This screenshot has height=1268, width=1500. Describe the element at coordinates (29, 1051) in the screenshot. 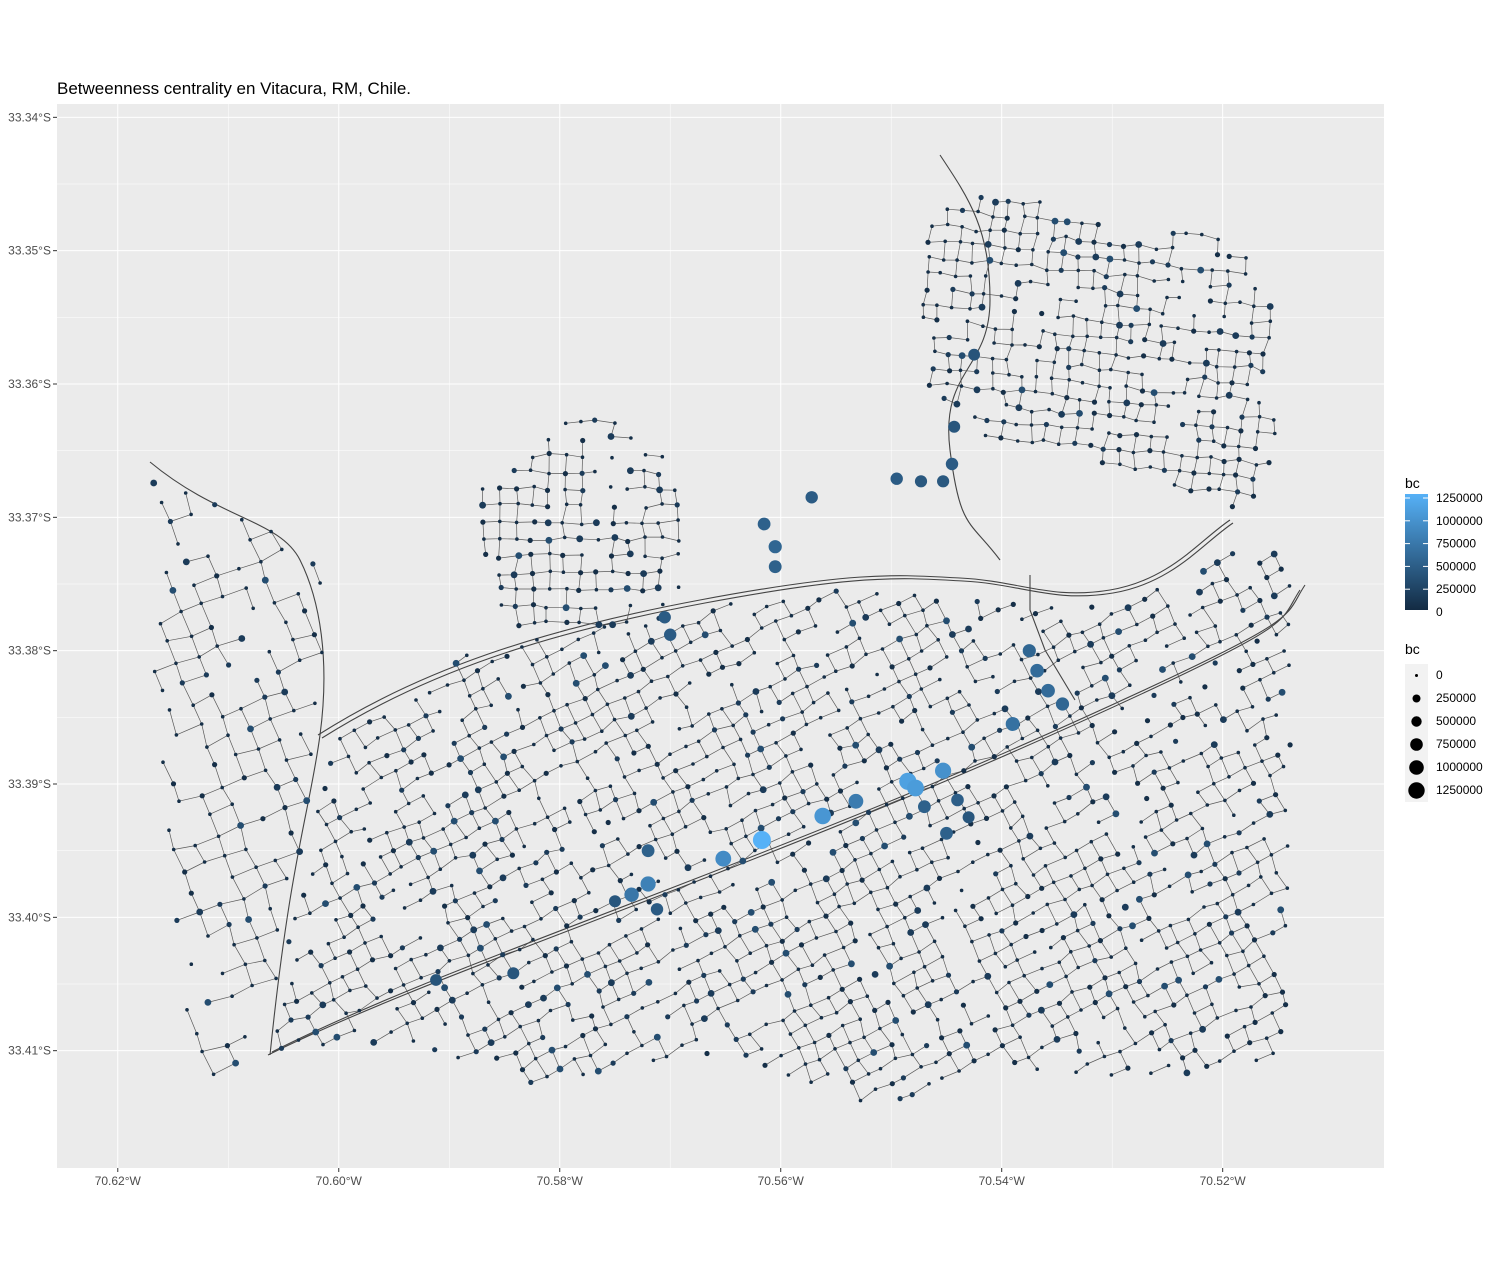

I see `y-tick-label: 33.41°S` at that location.